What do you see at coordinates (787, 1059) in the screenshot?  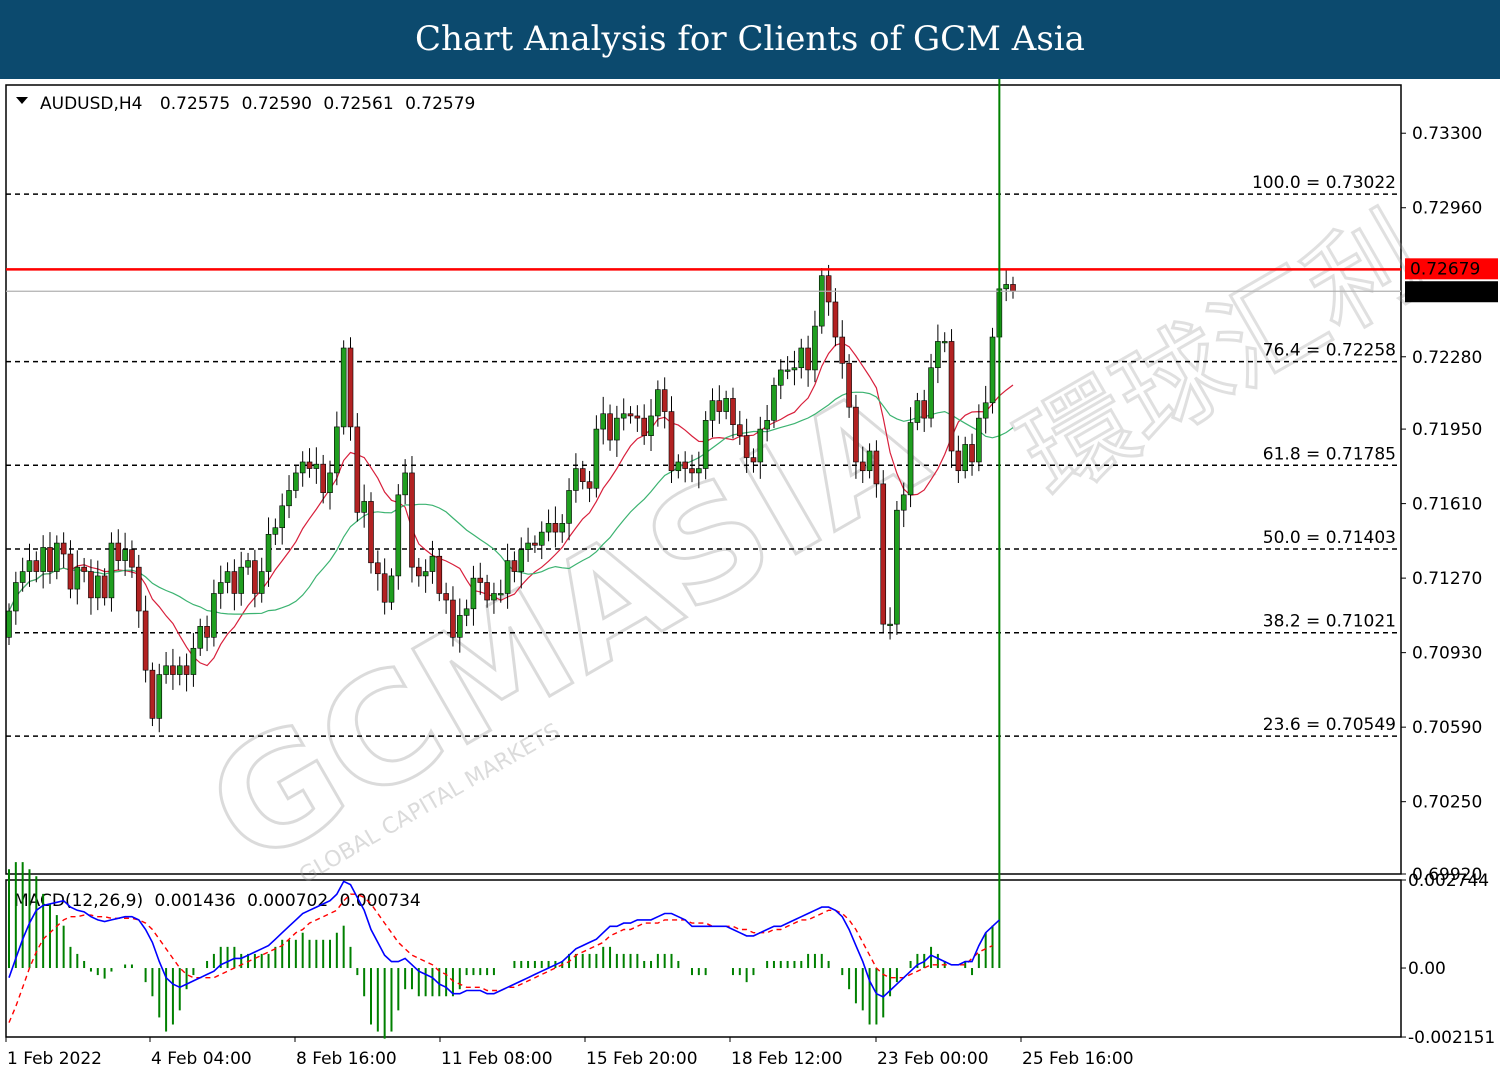 I see `x-tick-label-5: 18 Feb 12:00` at bounding box center [787, 1059].